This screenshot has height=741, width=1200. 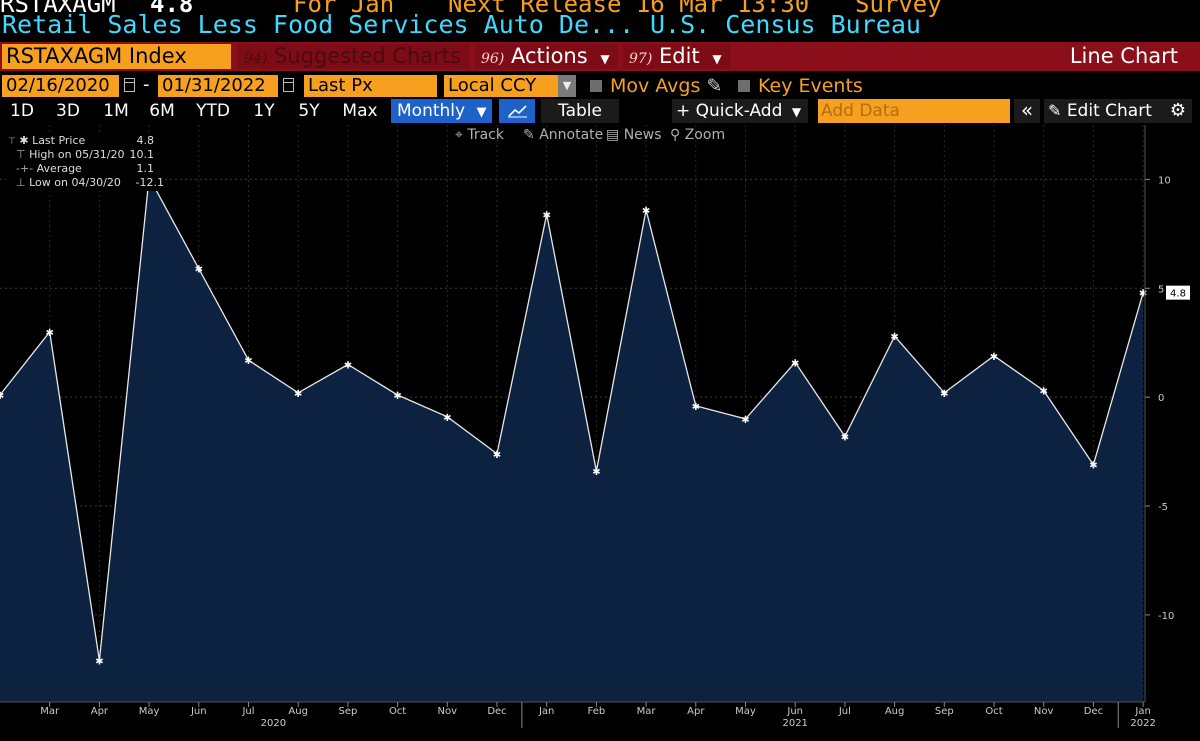 I want to click on line-chart-button, so click(x=517, y=111).